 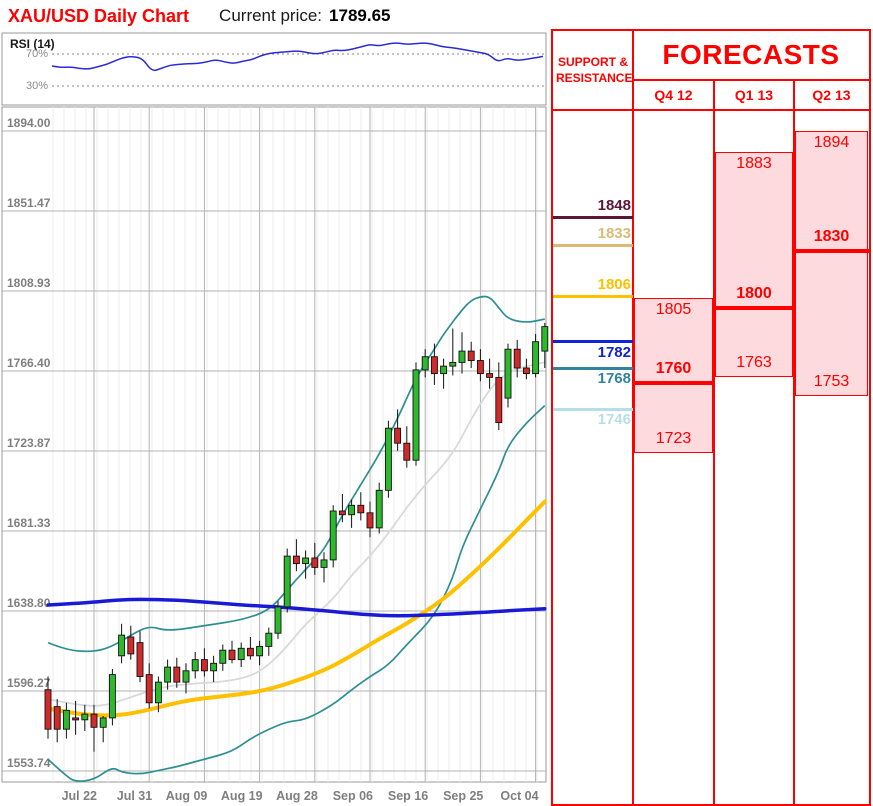 I want to click on forecast-high-Q2-13: 1894, so click(x=831, y=142).